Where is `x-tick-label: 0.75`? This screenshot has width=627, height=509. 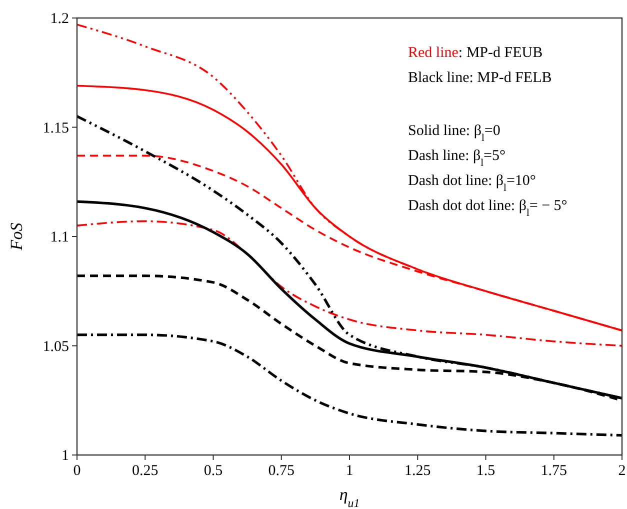
x-tick-label: 0.75 is located at coordinates (281, 471).